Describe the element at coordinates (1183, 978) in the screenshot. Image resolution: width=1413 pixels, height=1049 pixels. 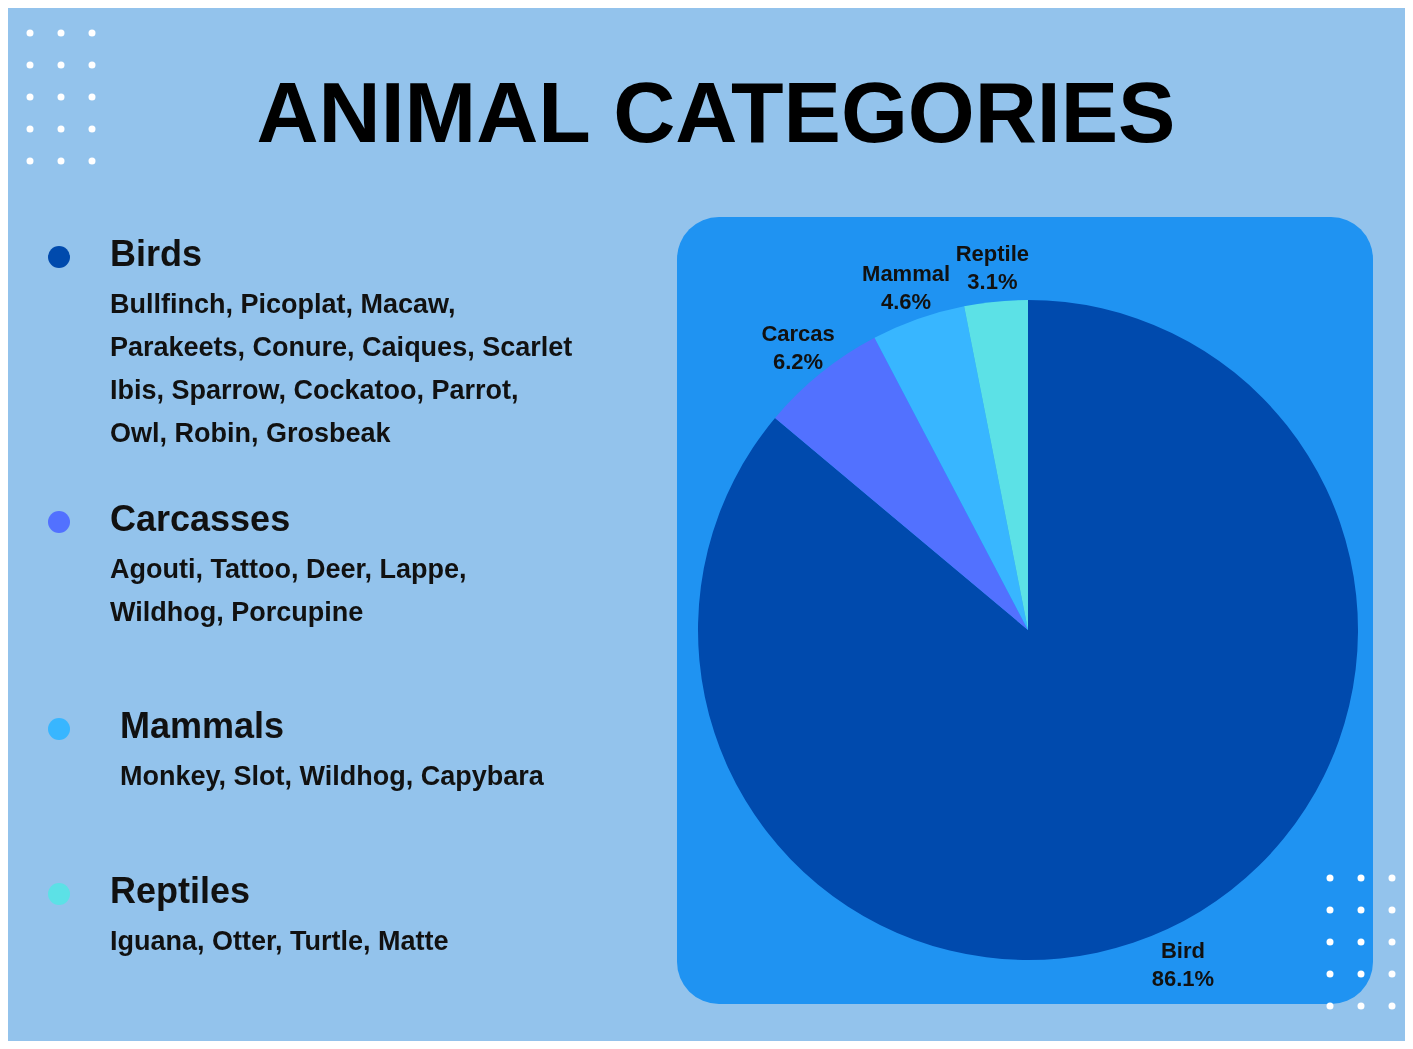
I see `data-label: 86.1%` at that location.